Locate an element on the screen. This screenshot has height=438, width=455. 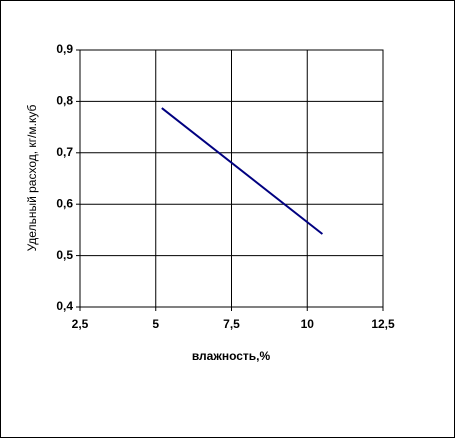
y-tick-label: 0,9 is located at coordinates (64, 49).